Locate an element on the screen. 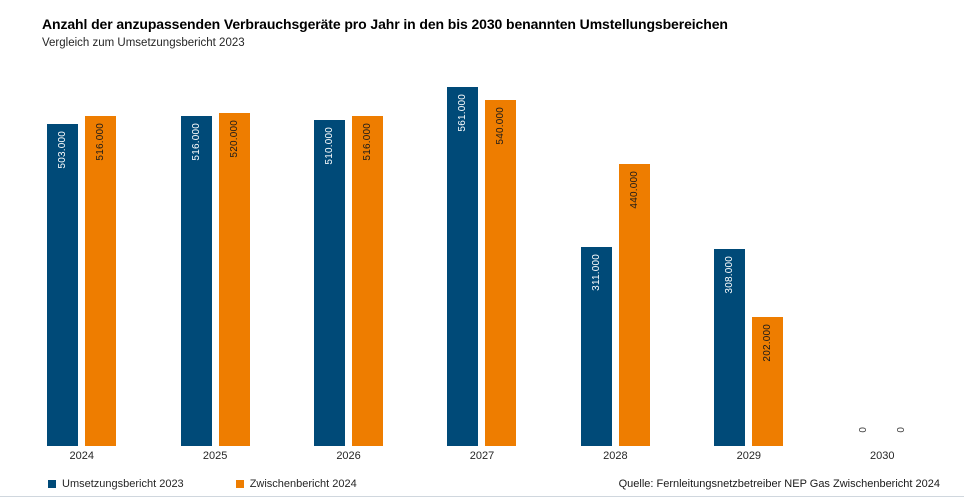  legend-item-umsetzungsbericht-2023: Umsetzungsbericht 2023 is located at coordinates (116, 484).